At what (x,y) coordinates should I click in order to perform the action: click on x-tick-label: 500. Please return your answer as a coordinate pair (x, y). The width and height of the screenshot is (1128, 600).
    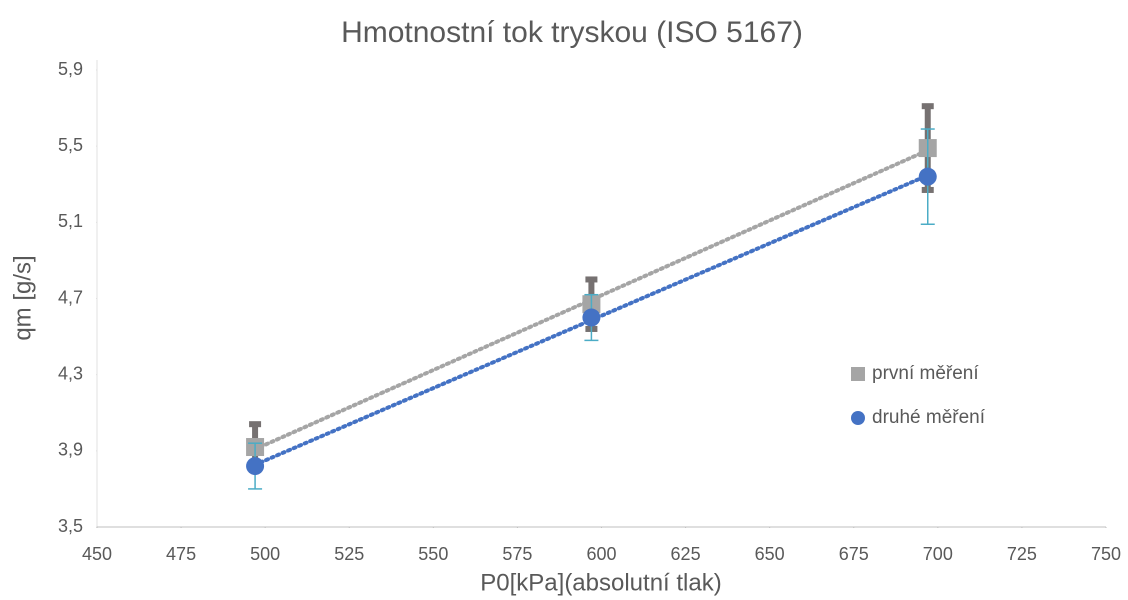
    Looking at the image, I should click on (265, 554).